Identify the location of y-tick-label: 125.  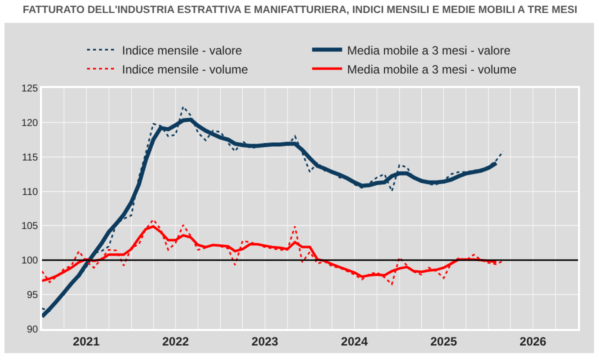
(29, 89).